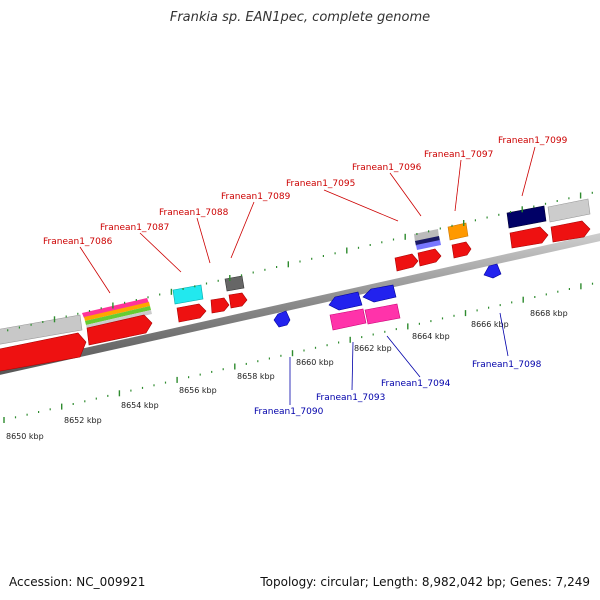  Describe the element at coordinates (25, 436) in the screenshot. I see `ruler-label: 8650 kbp` at that location.